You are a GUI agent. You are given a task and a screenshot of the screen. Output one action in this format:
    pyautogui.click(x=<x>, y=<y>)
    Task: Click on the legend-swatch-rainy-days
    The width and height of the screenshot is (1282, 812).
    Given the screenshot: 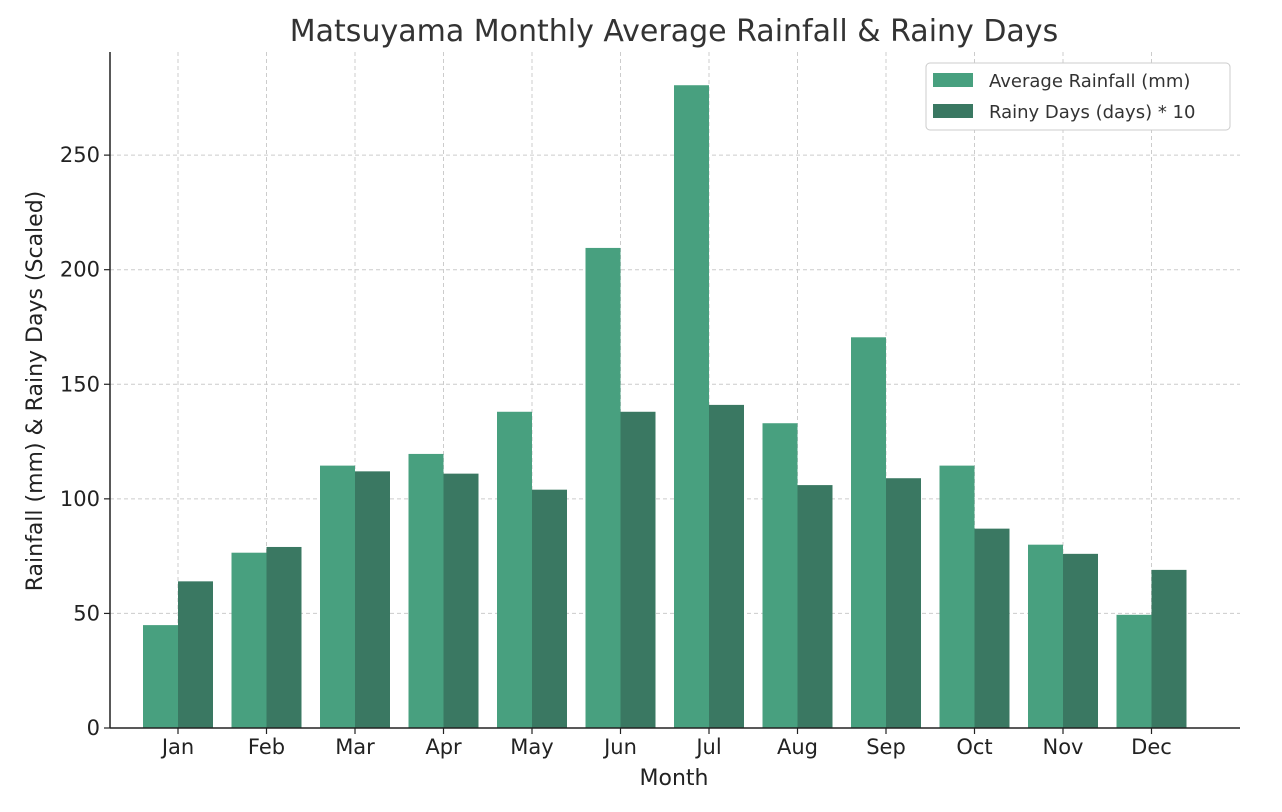 What is the action you would take?
    pyautogui.click(x=953, y=111)
    